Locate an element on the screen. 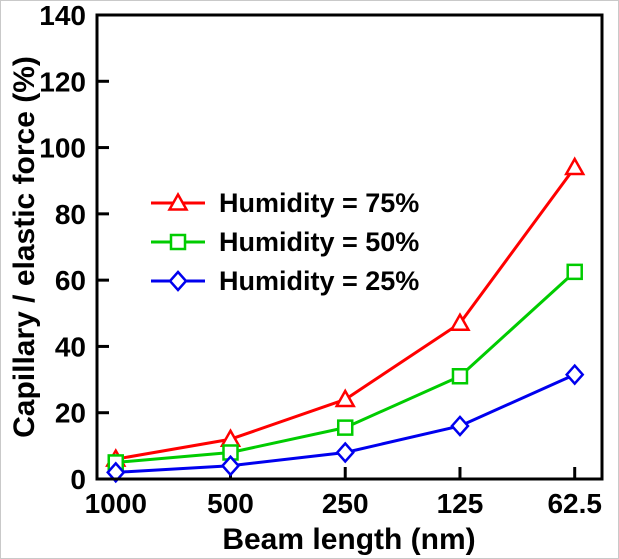 This screenshot has width=619, height=559. legend-label: Humidity = 50% is located at coordinates (319, 242).